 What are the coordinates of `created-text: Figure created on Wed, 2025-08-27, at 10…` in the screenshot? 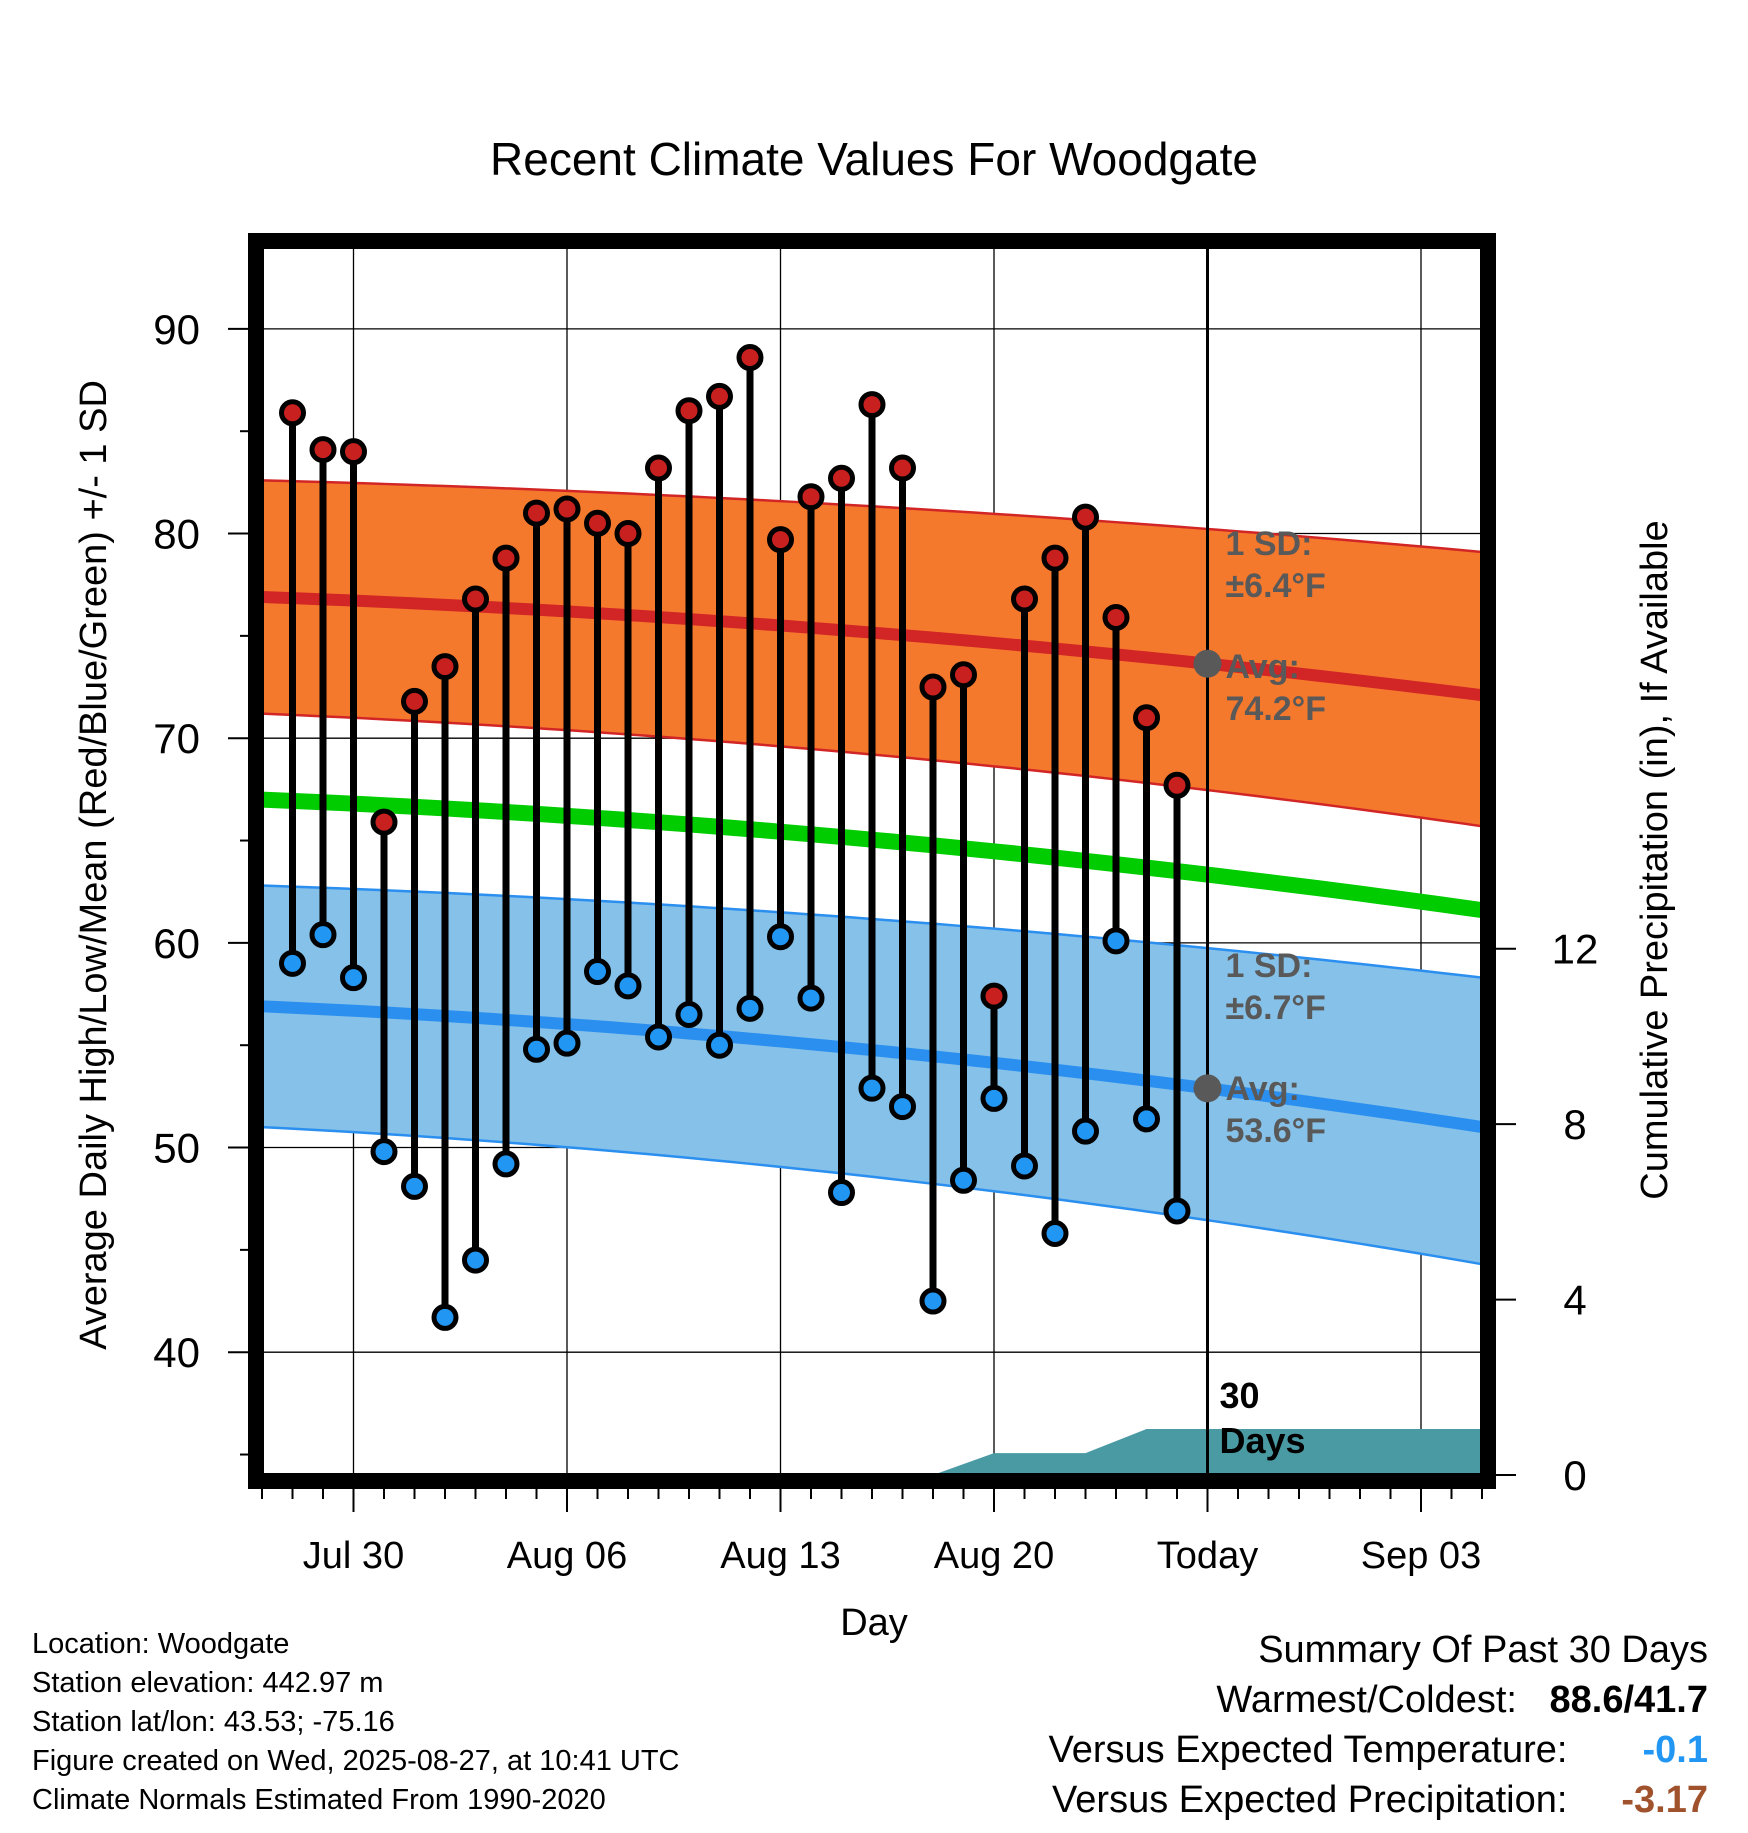 It's located at (356, 1761).